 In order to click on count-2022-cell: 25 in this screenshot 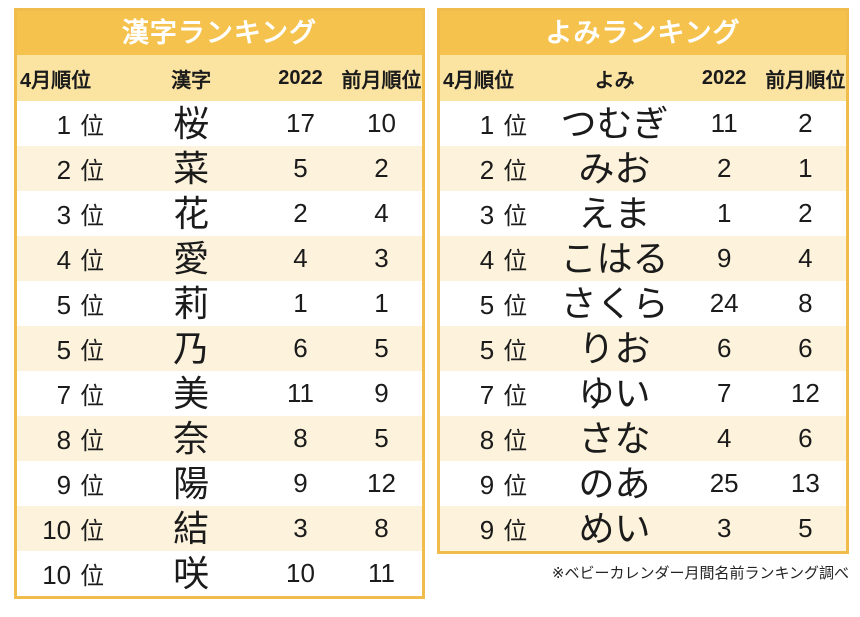, I will do `click(724, 483)`.